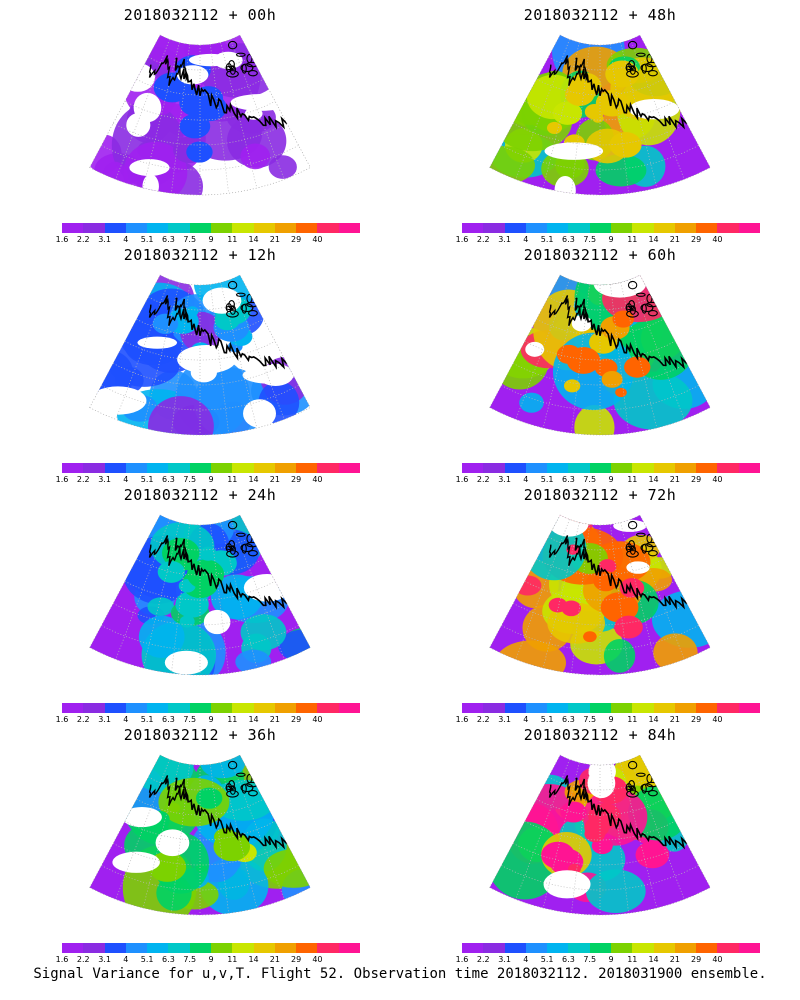 This screenshot has width=800, height=1000. Describe the element at coordinates (462, 239) in the screenshot. I see `colorbar-label: 1.6` at that location.